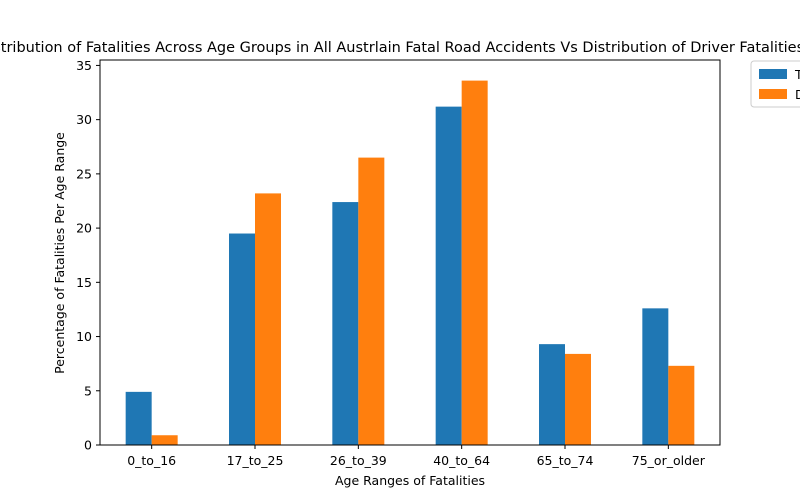 This screenshot has height=500, width=800. What do you see at coordinates (84, 228) in the screenshot?
I see `y-tick-label: 20` at bounding box center [84, 228].